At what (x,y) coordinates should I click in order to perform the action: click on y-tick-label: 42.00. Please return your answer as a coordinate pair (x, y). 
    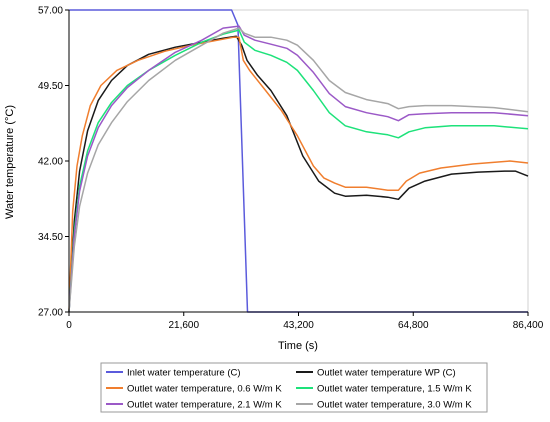
    Looking at the image, I should click on (50, 162).